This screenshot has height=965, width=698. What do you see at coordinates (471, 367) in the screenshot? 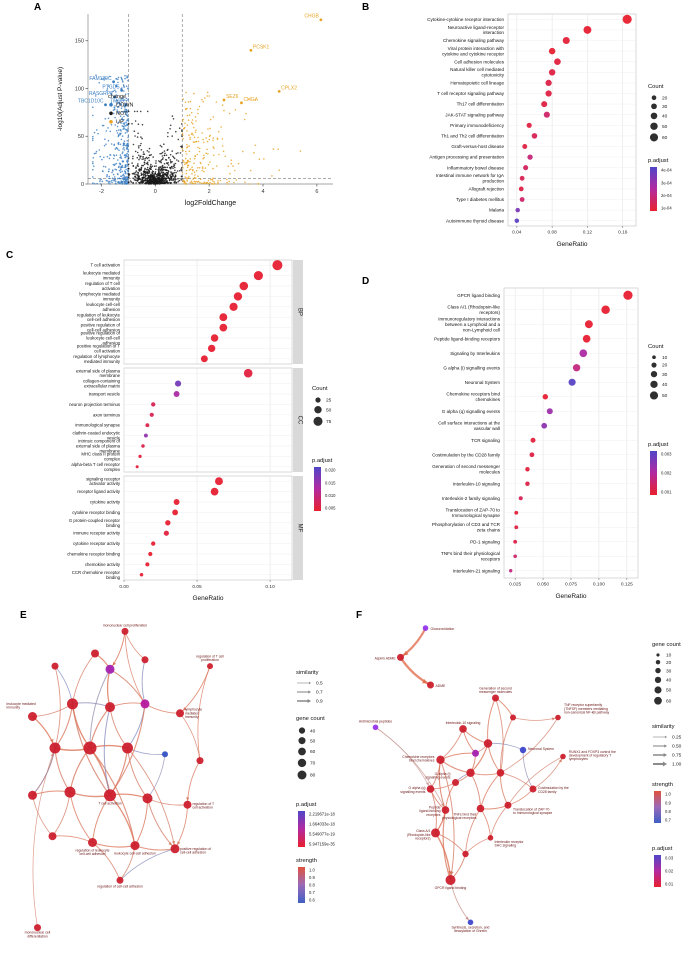
I see `row-label: G alpha (i) signalling events` at bounding box center [471, 367].